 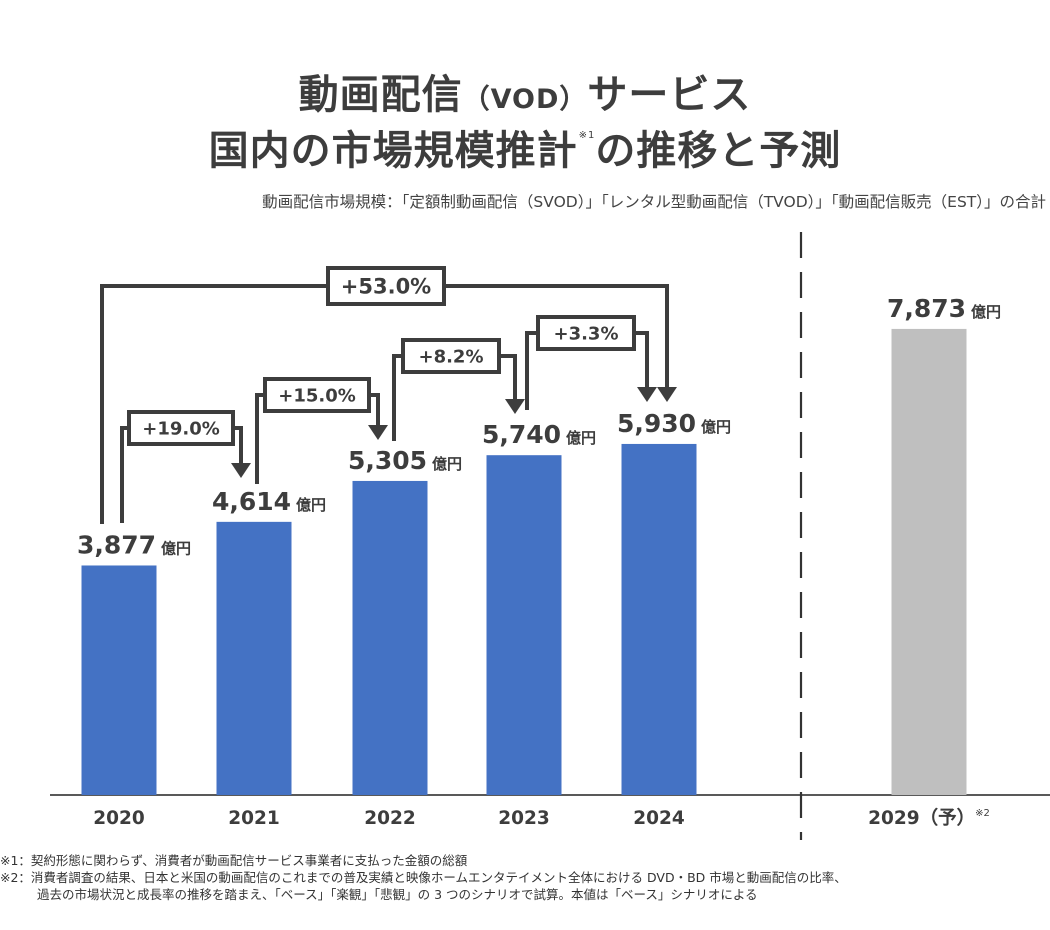 I want to click on growth-annotation-3-box, so click(x=586, y=333).